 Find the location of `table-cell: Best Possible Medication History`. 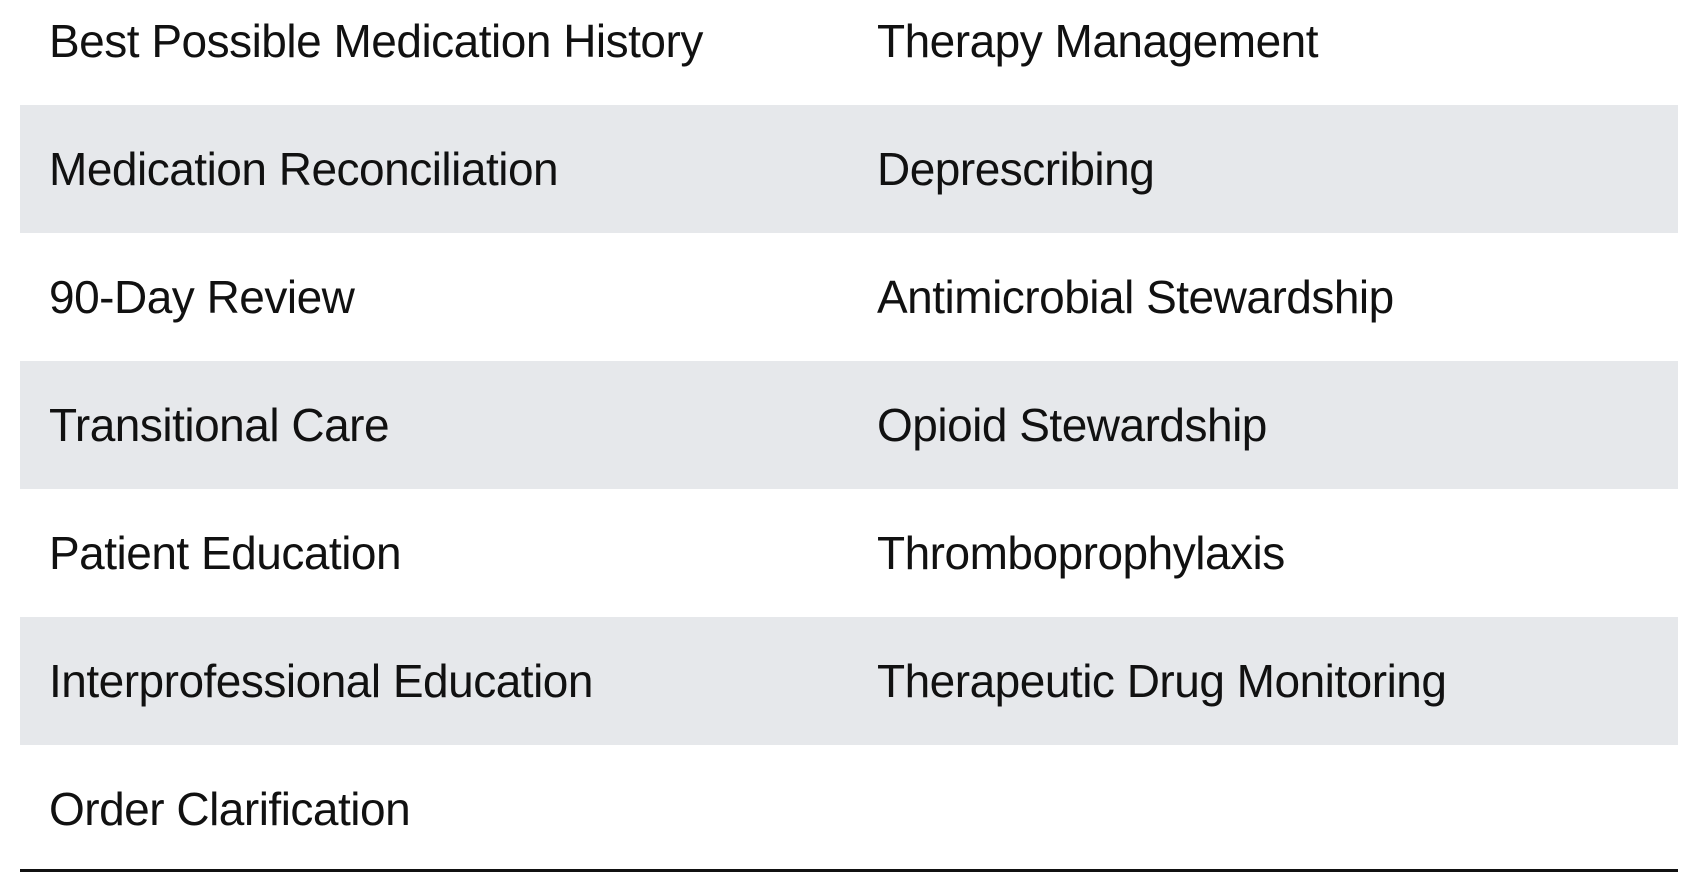

table-cell: Best Possible Medication History is located at coordinates (376, 41).